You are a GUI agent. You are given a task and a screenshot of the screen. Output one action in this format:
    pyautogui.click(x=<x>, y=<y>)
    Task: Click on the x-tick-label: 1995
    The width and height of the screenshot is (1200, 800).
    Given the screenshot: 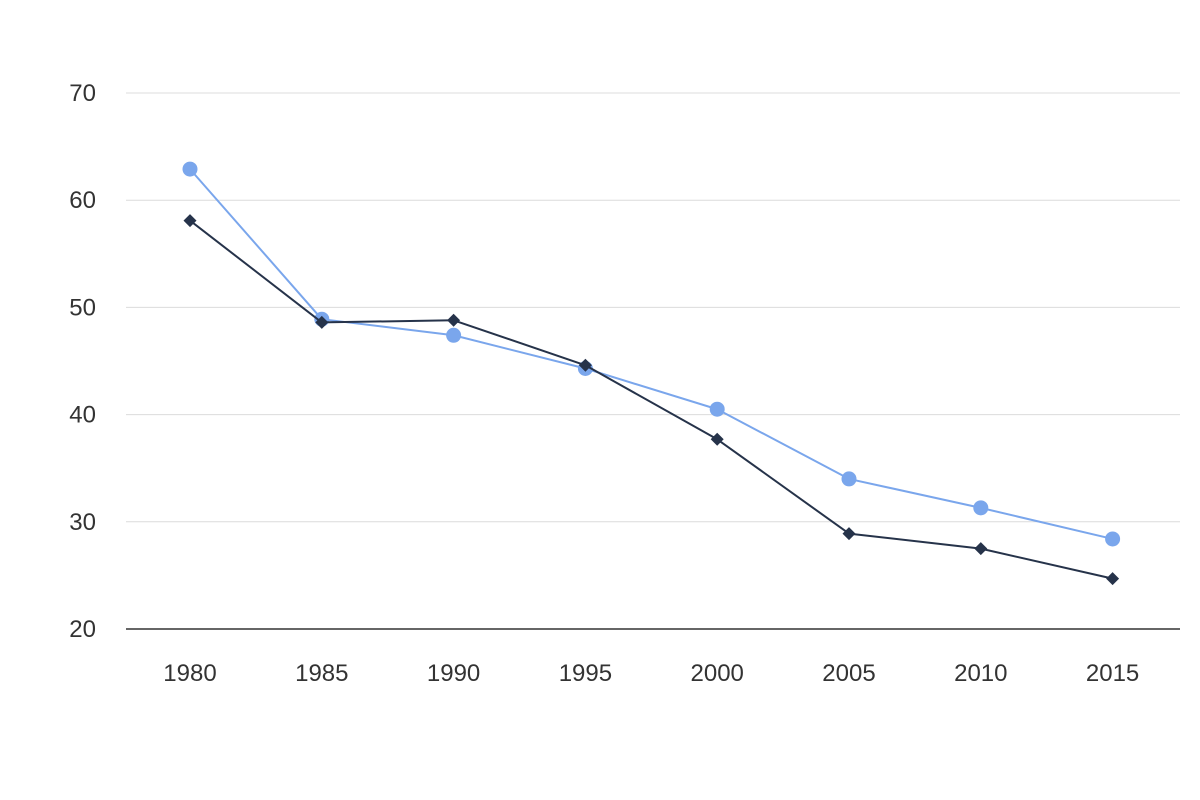 What is the action you would take?
    pyautogui.click(x=585, y=673)
    